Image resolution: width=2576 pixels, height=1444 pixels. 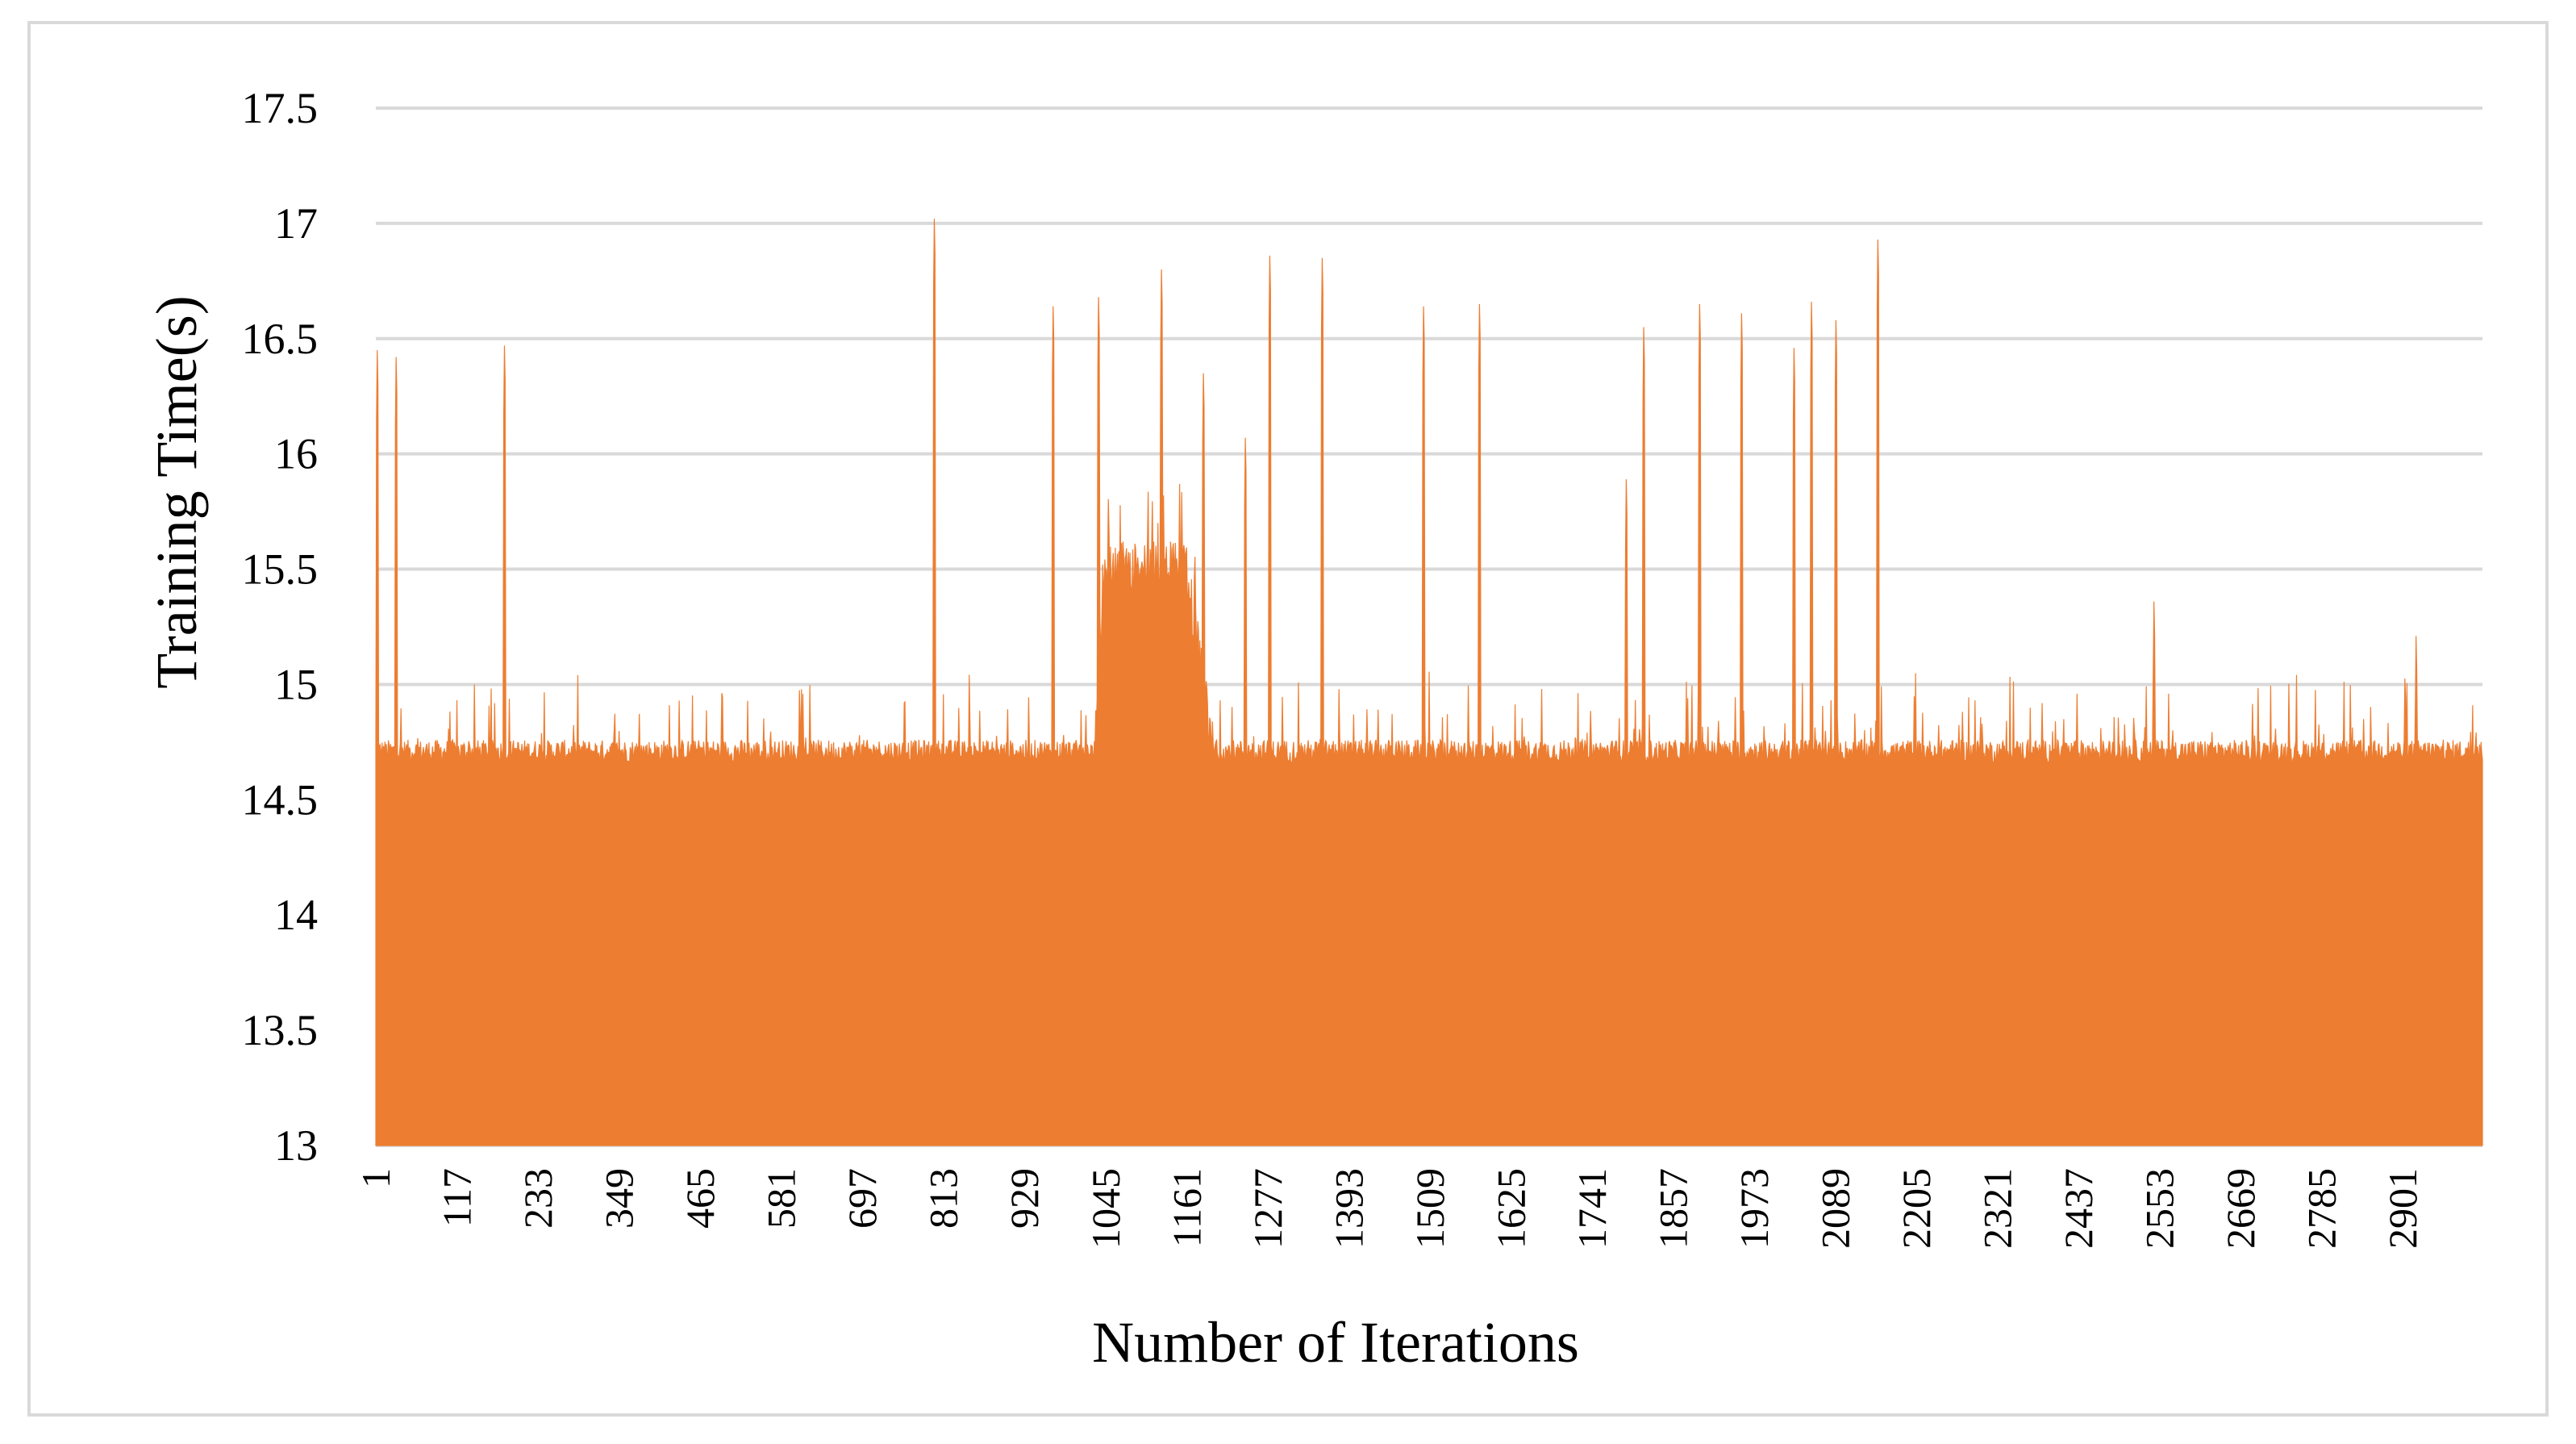 What do you see at coordinates (280, 1030) in the screenshot?
I see `y-tick-label: 13.5` at bounding box center [280, 1030].